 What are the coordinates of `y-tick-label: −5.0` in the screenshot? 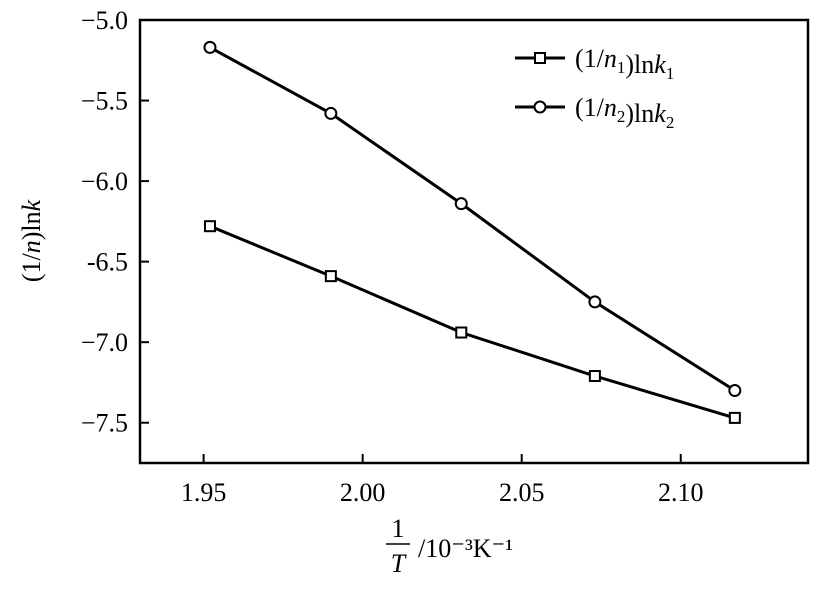 It's located at (104, 20).